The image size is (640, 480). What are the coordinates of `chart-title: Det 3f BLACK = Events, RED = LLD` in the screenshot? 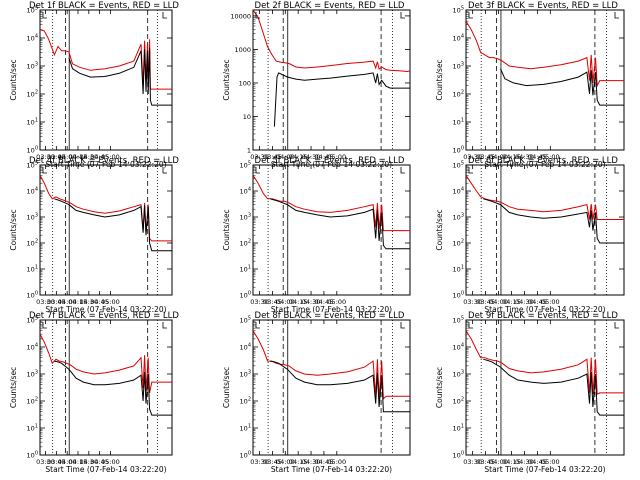 It's located at (543, 6).